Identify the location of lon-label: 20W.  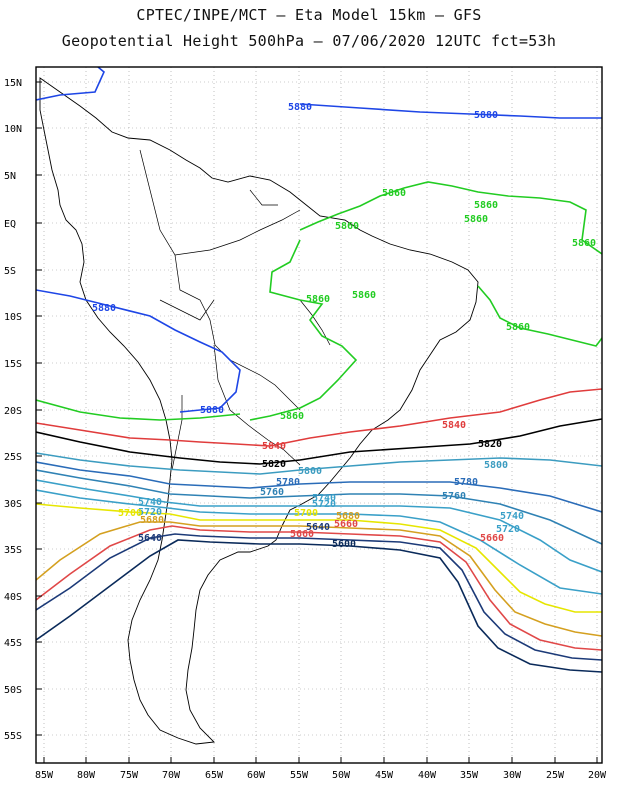
(597, 775).